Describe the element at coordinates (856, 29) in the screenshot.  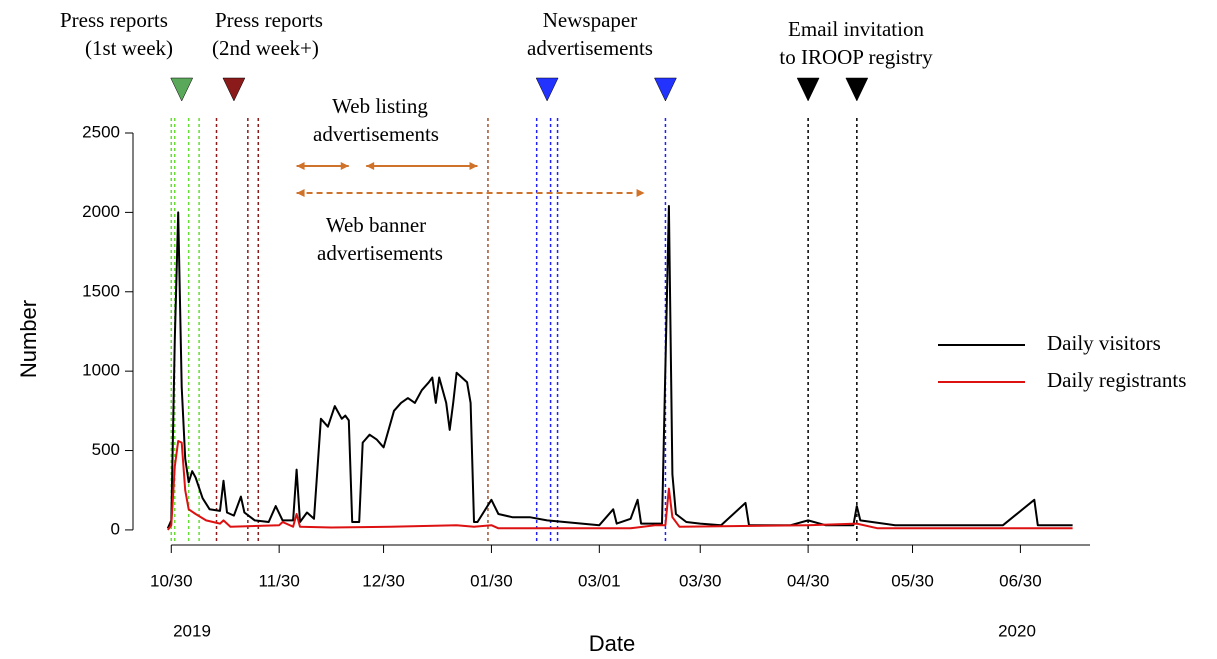
I see `annotation: Email invitation` at that location.